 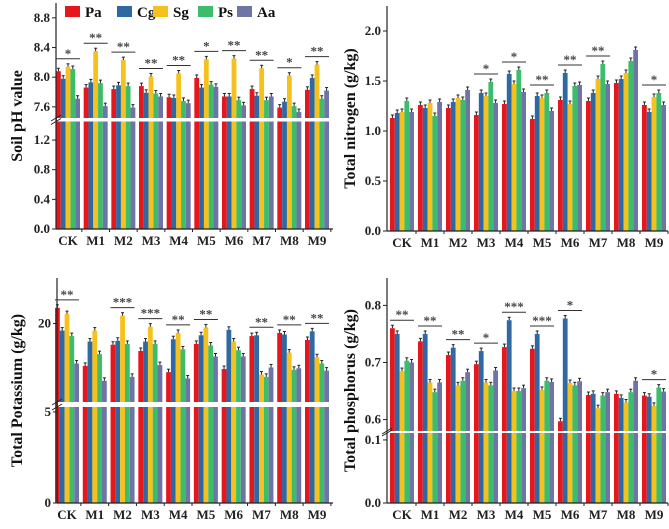 What do you see at coordinates (196, 404) in the screenshot?
I see `axis-break-gap` at bounding box center [196, 404].